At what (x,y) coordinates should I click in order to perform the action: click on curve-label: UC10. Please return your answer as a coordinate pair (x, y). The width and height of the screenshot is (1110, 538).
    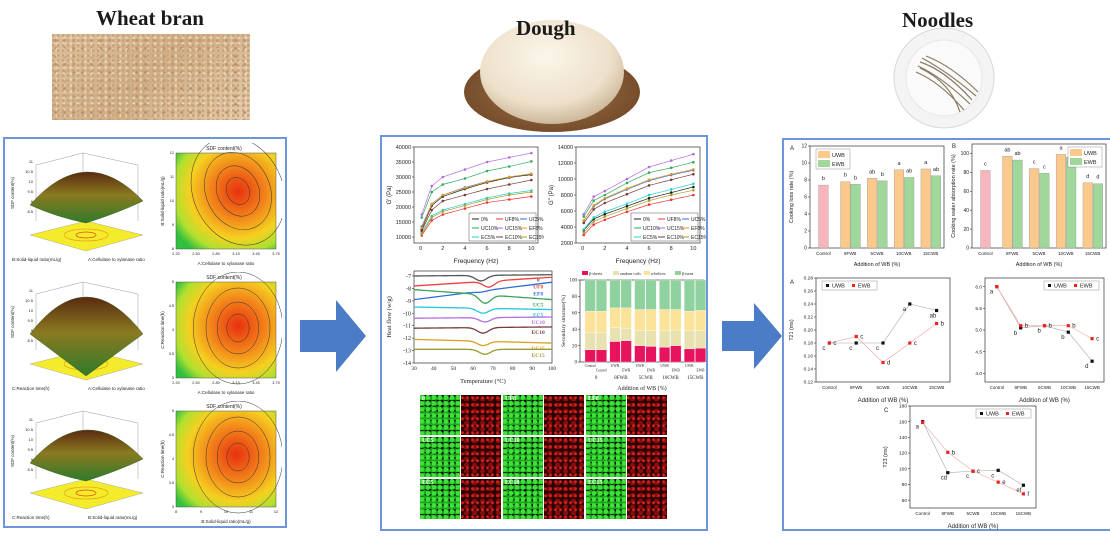
    Looking at the image, I should click on (538, 323).